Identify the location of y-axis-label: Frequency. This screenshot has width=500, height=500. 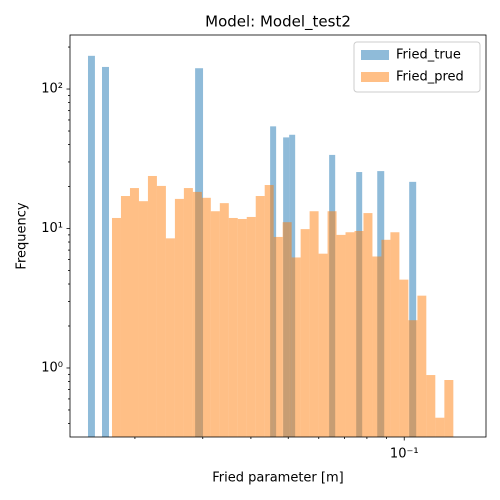
(22, 235).